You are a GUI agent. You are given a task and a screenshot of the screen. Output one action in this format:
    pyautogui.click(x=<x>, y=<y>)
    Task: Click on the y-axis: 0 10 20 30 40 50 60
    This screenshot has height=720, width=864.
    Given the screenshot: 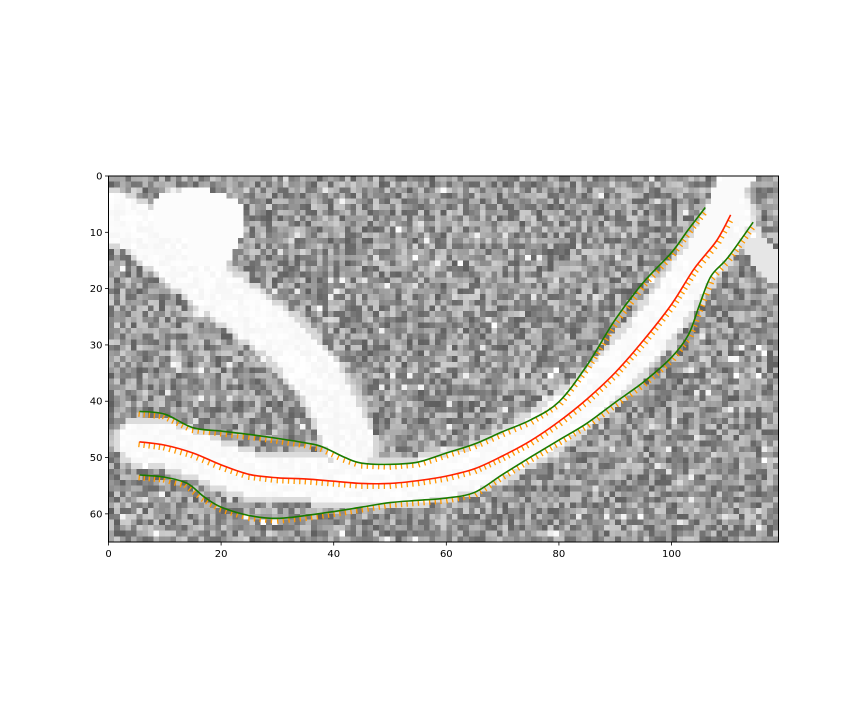 What is the action you would take?
    pyautogui.click(x=99, y=346)
    